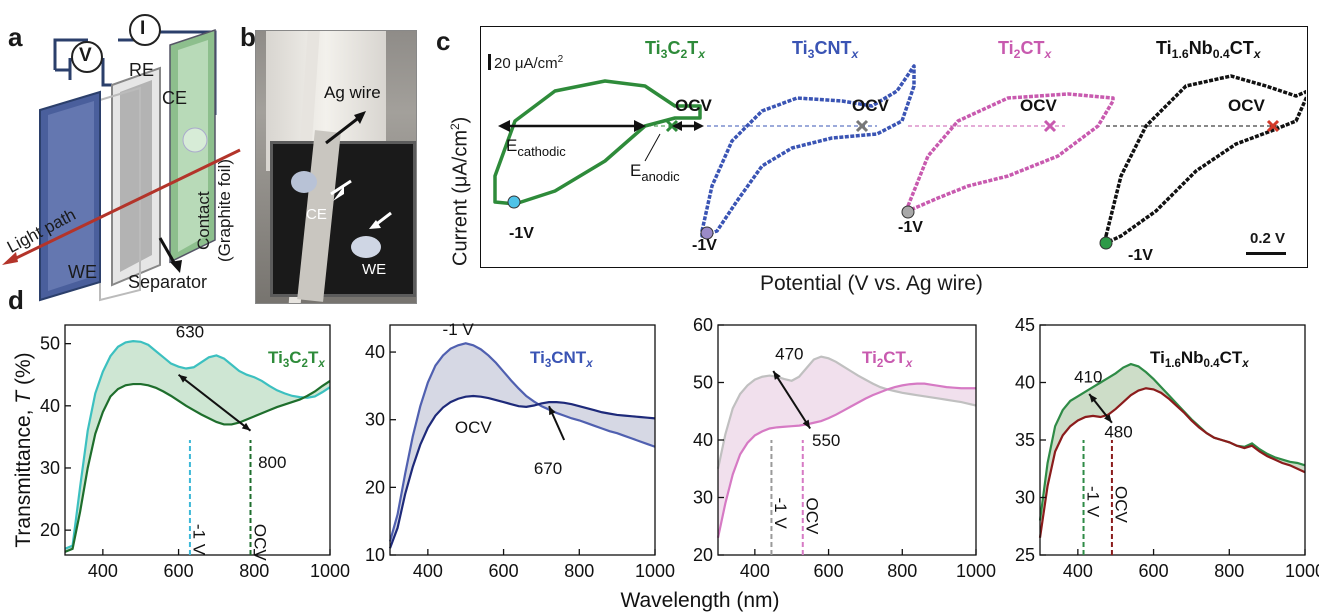 The width and height of the screenshot is (1319, 613). What do you see at coordinates (214, 402) in the screenshot?
I see `annotation-arrow` at bounding box center [214, 402].